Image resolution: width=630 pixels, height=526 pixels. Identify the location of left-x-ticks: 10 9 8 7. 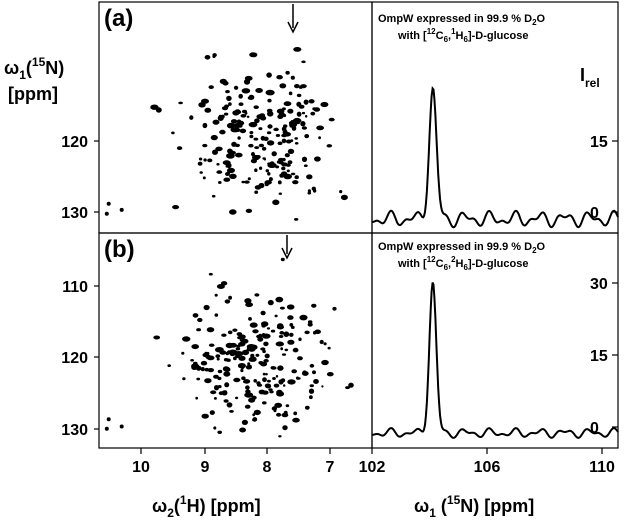
(233, 462).